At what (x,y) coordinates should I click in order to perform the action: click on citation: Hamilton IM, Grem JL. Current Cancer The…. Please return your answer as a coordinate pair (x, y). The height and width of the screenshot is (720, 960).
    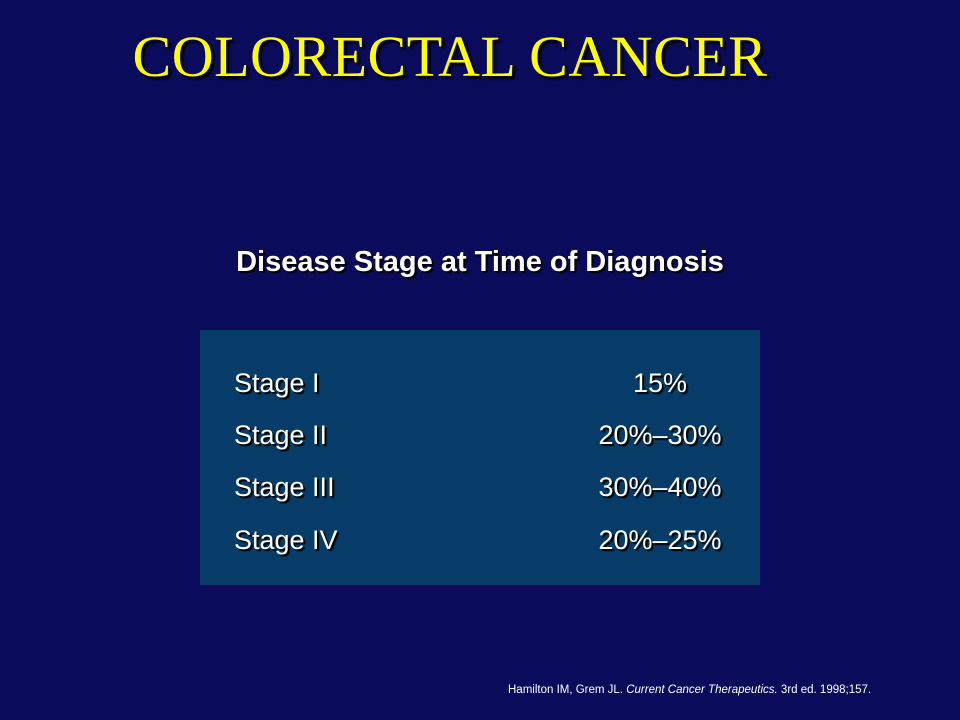
    Looking at the image, I should click on (689, 690).